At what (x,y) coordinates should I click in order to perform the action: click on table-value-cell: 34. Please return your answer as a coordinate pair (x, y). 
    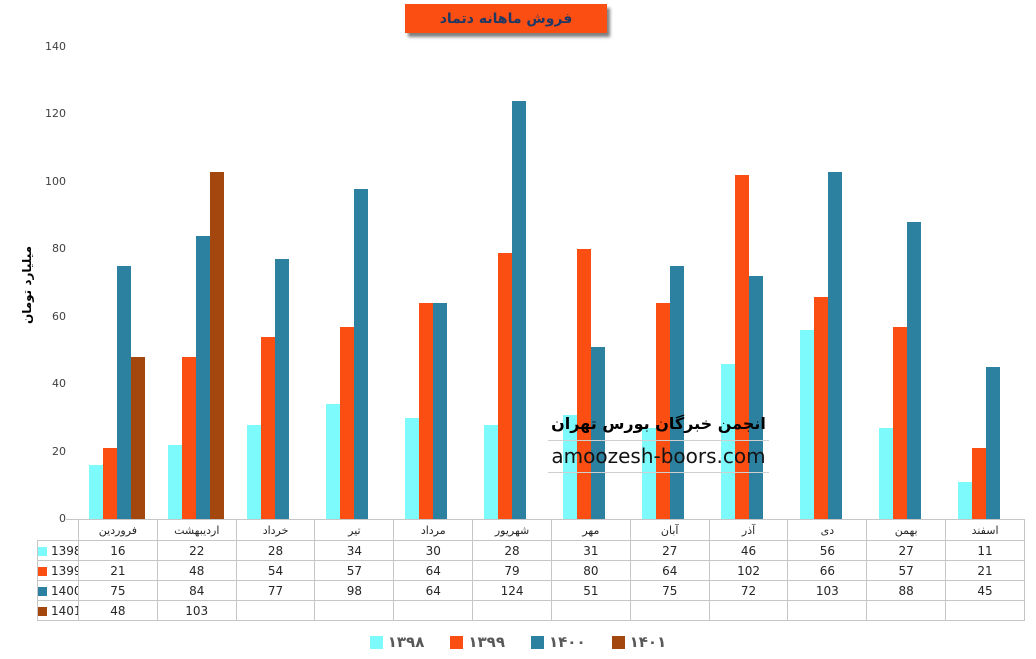
    Looking at the image, I should click on (354, 550).